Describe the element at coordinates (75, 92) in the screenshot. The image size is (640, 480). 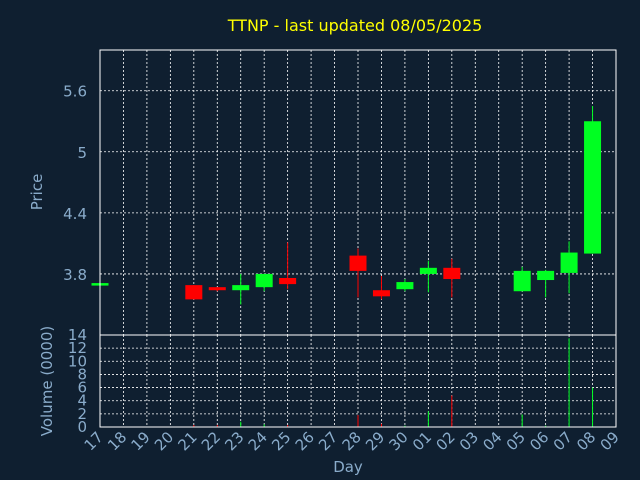
I see `price-tick-label: 5.6` at that location.